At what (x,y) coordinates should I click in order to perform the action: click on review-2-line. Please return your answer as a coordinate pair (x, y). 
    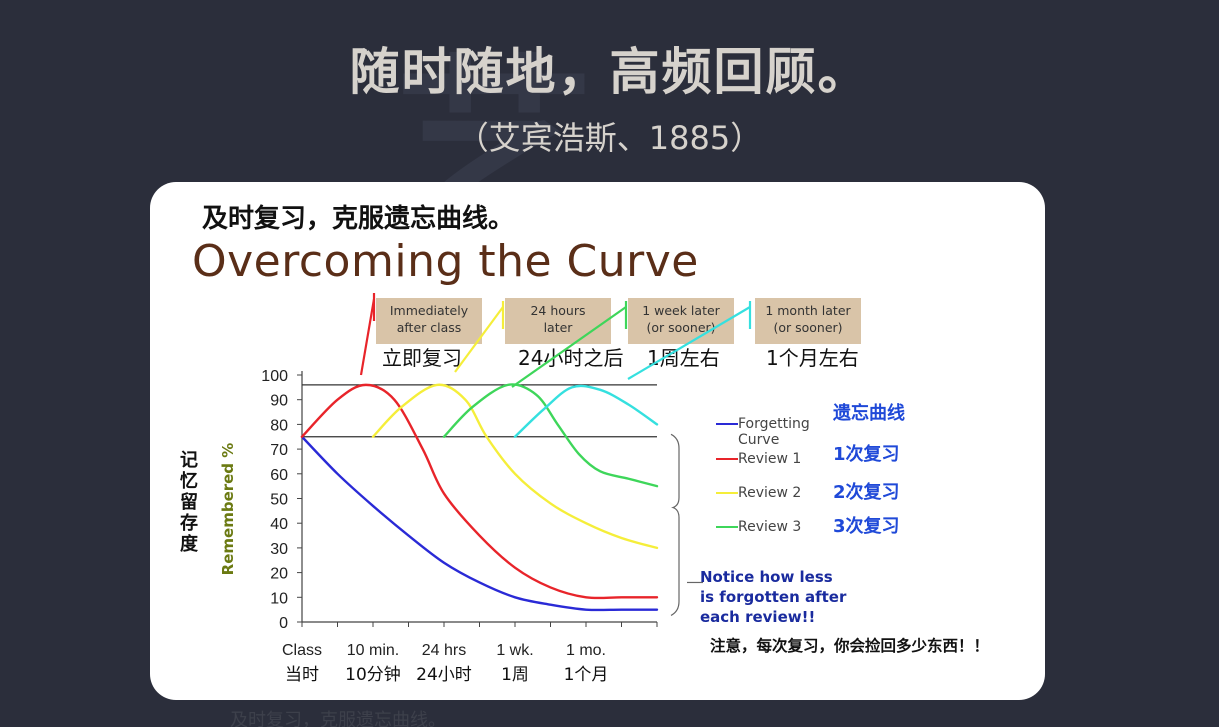
    Looking at the image, I should click on (515, 466).